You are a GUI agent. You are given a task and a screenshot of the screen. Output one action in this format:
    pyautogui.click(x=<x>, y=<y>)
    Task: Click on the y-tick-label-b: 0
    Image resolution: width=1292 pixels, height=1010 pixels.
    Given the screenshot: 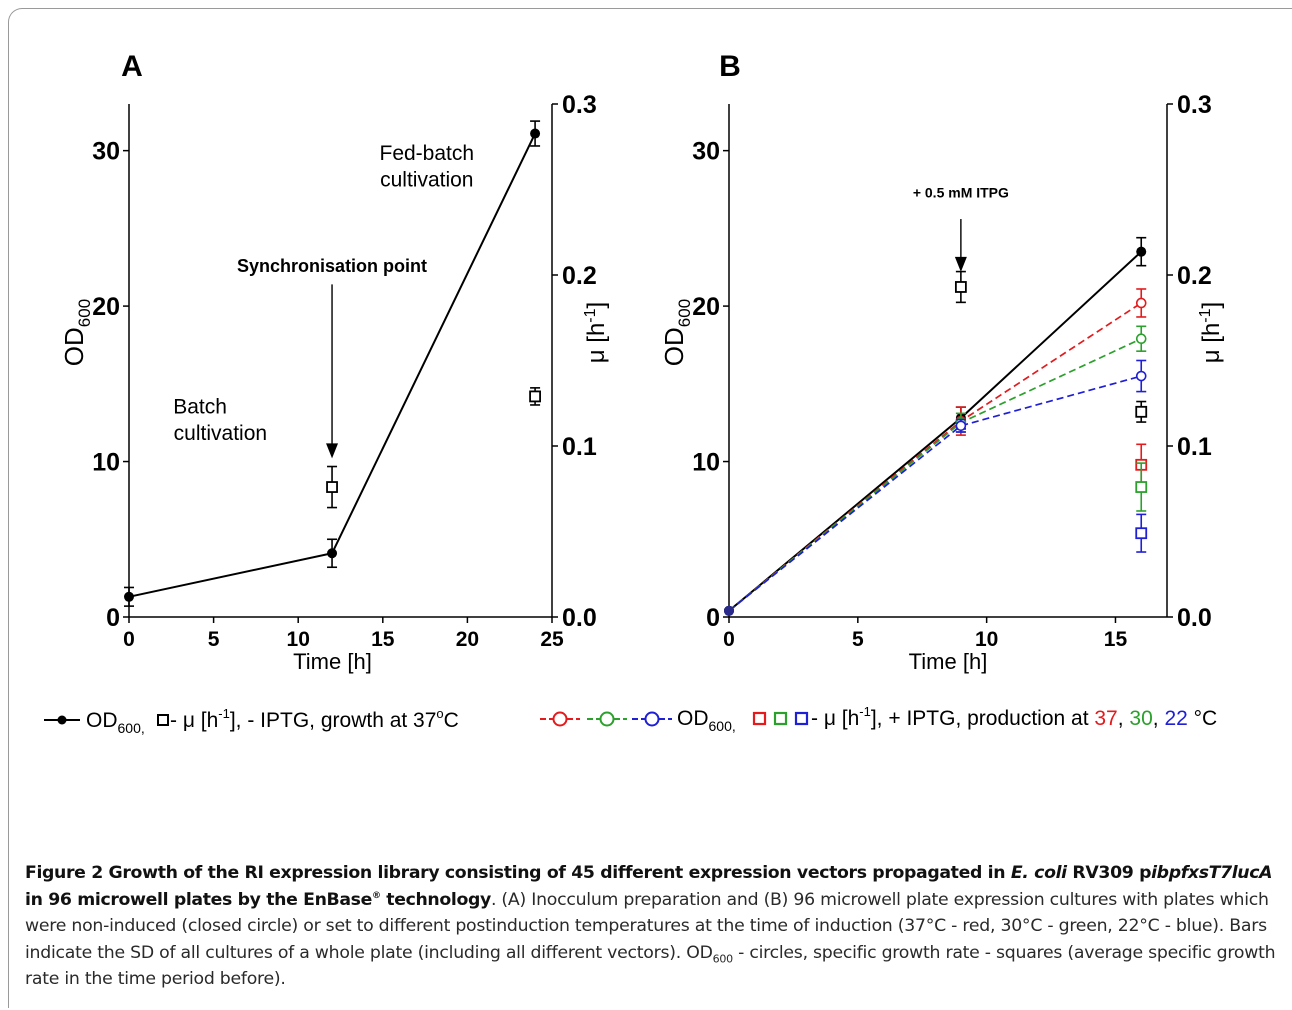 What is the action you would take?
    pyautogui.click(x=713, y=618)
    